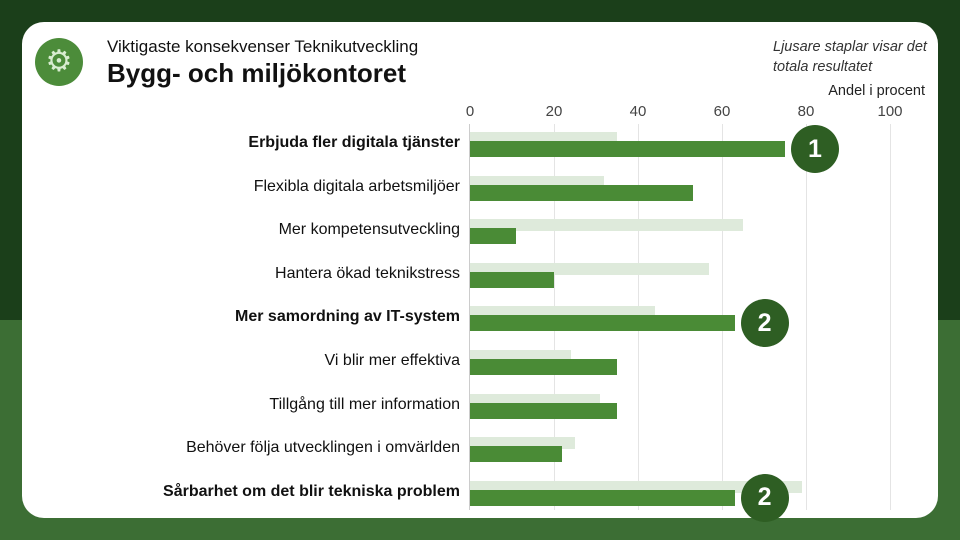 The image size is (960, 540). What do you see at coordinates (806, 111) in the screenshot?
I see `x-tick-label: 80` at bounding box center [806, 111].